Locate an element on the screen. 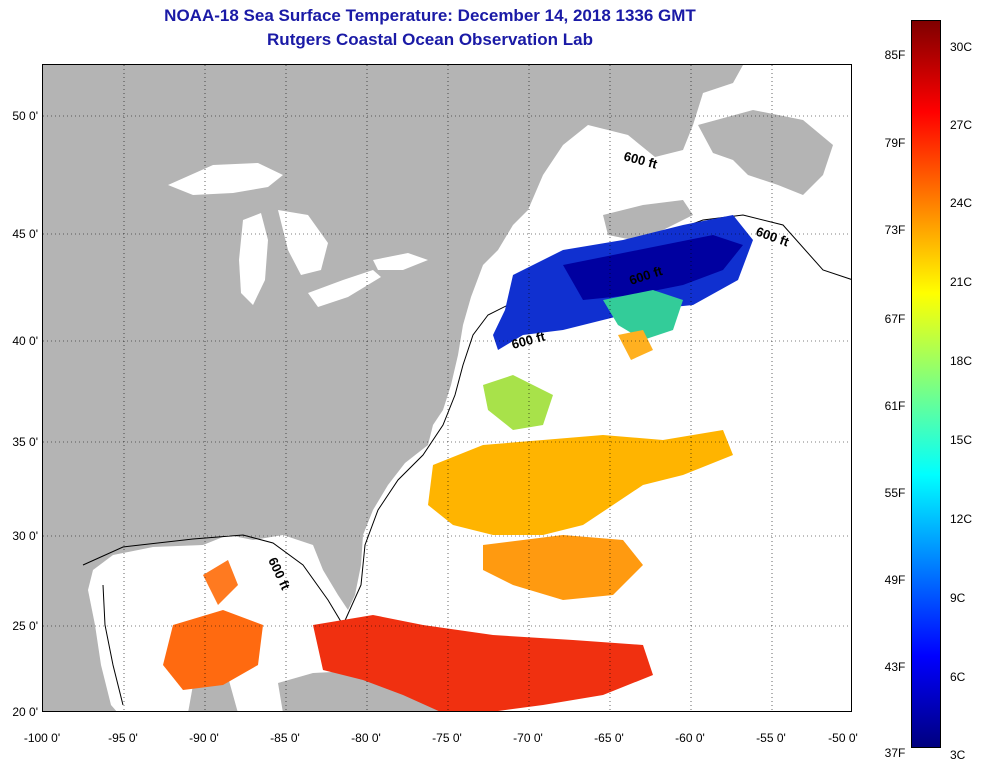  colorbar-c-label: 15C is located at coordinates (961, 440).